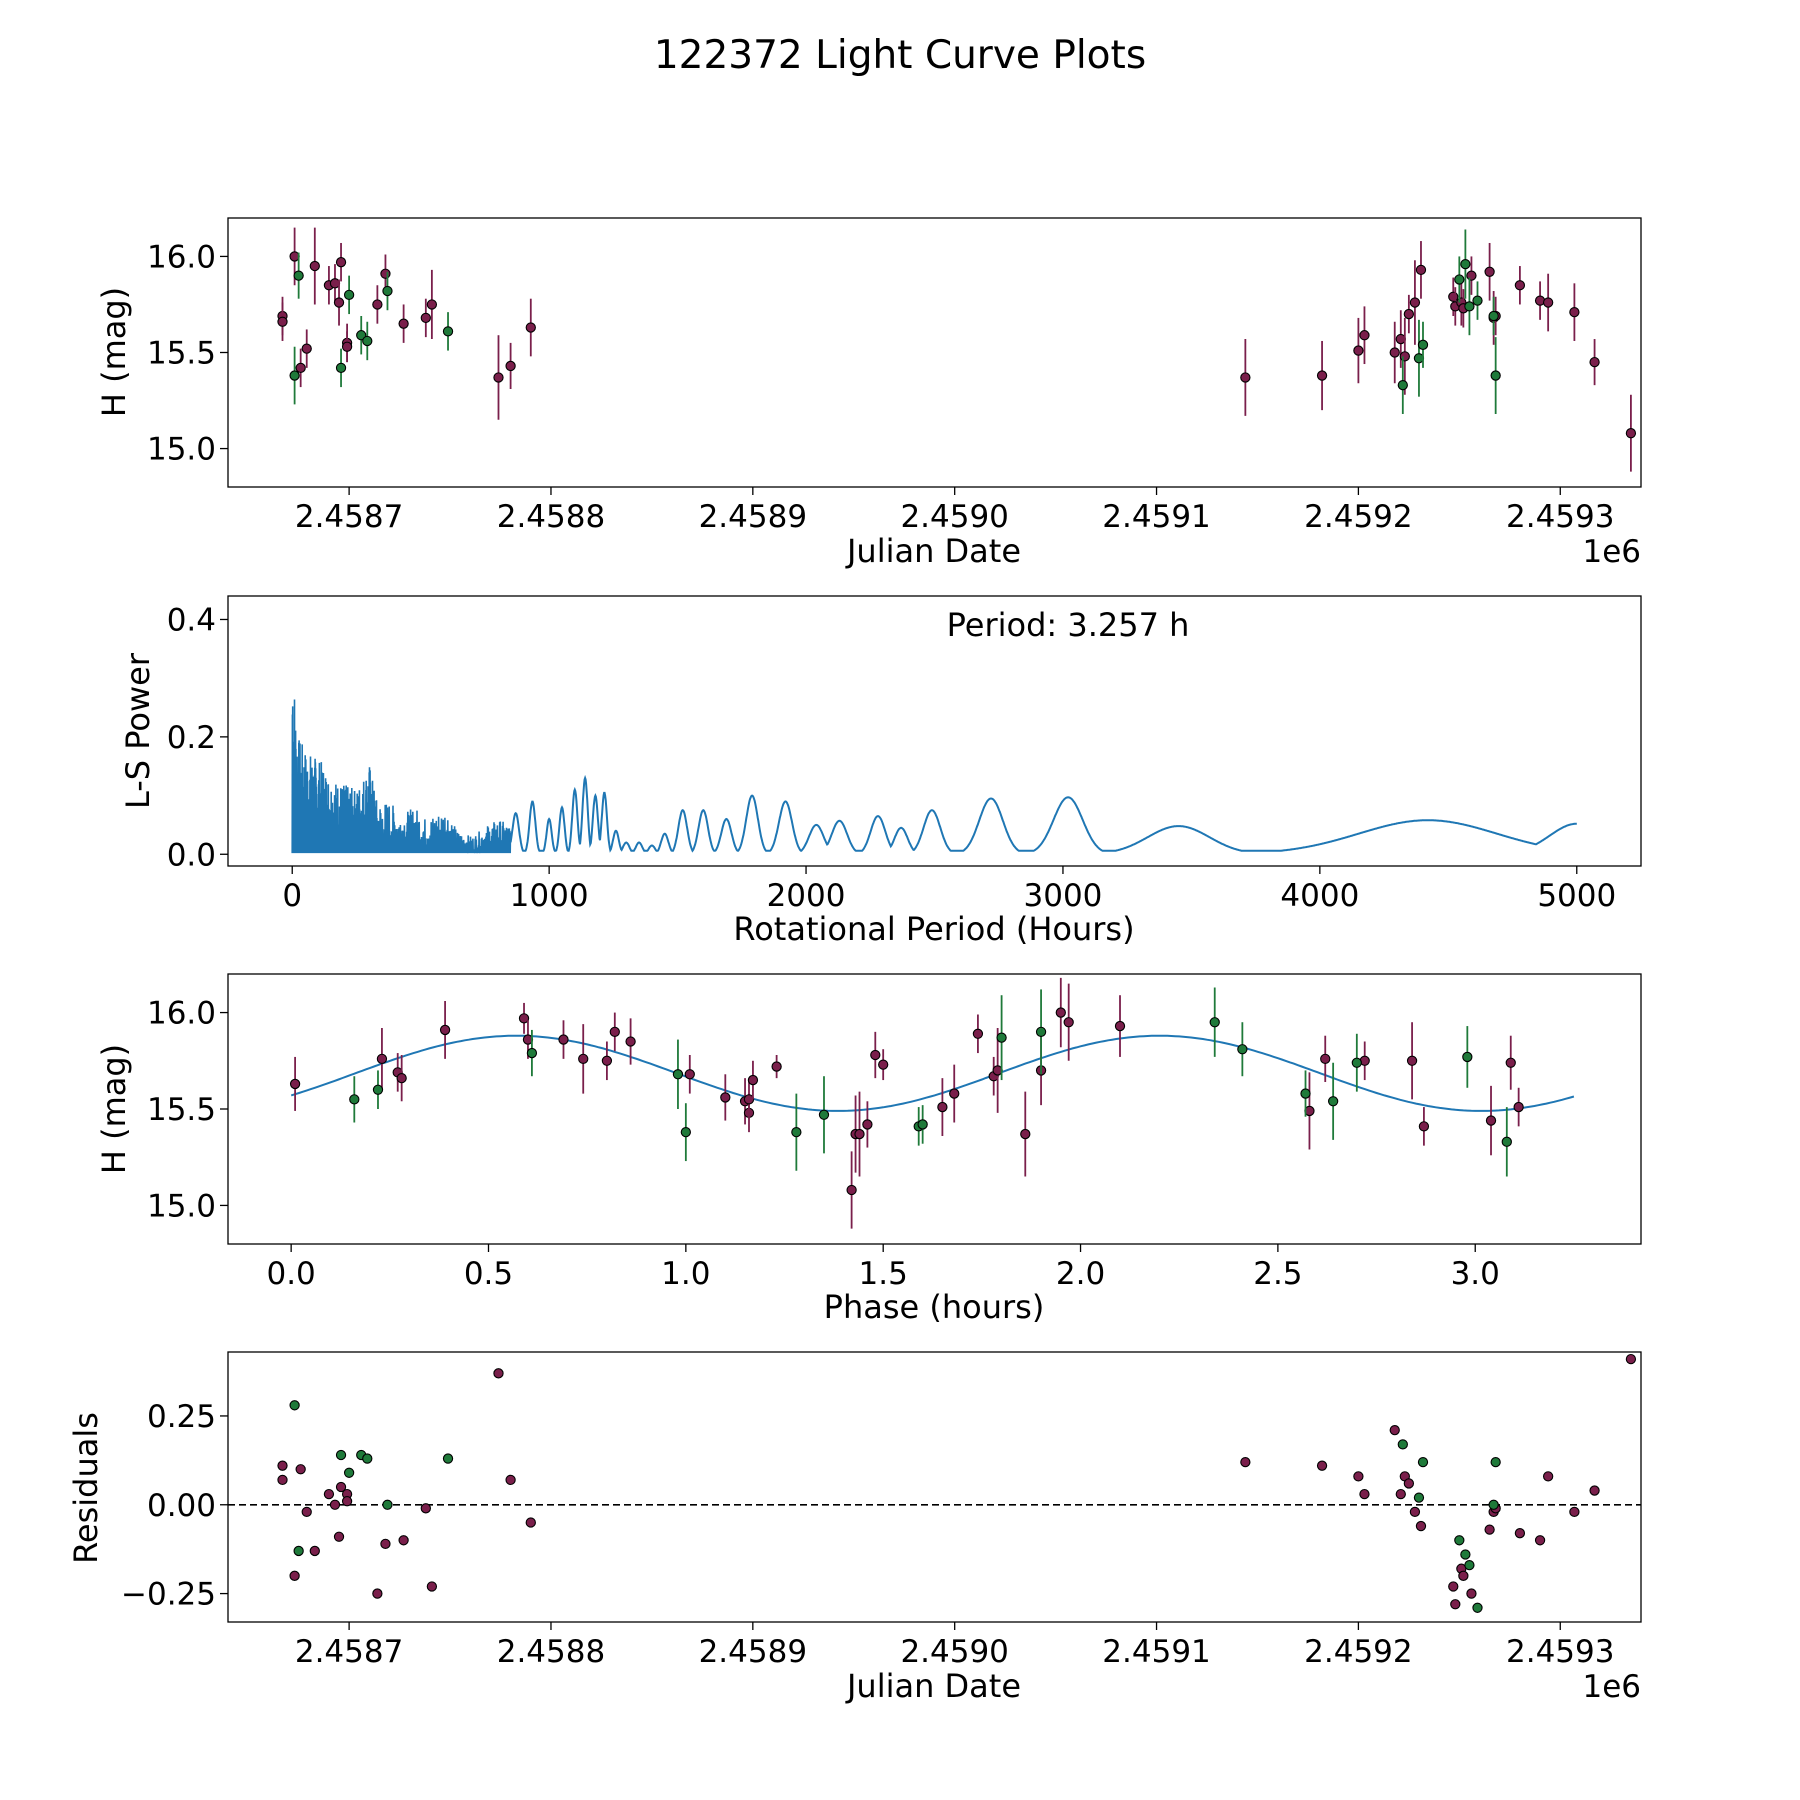 The image size is (1800, 1800). Describe the element at coordinates (168, 1595) in the screenshot. I see `residuals-ytick-label: −0.25` at that location.